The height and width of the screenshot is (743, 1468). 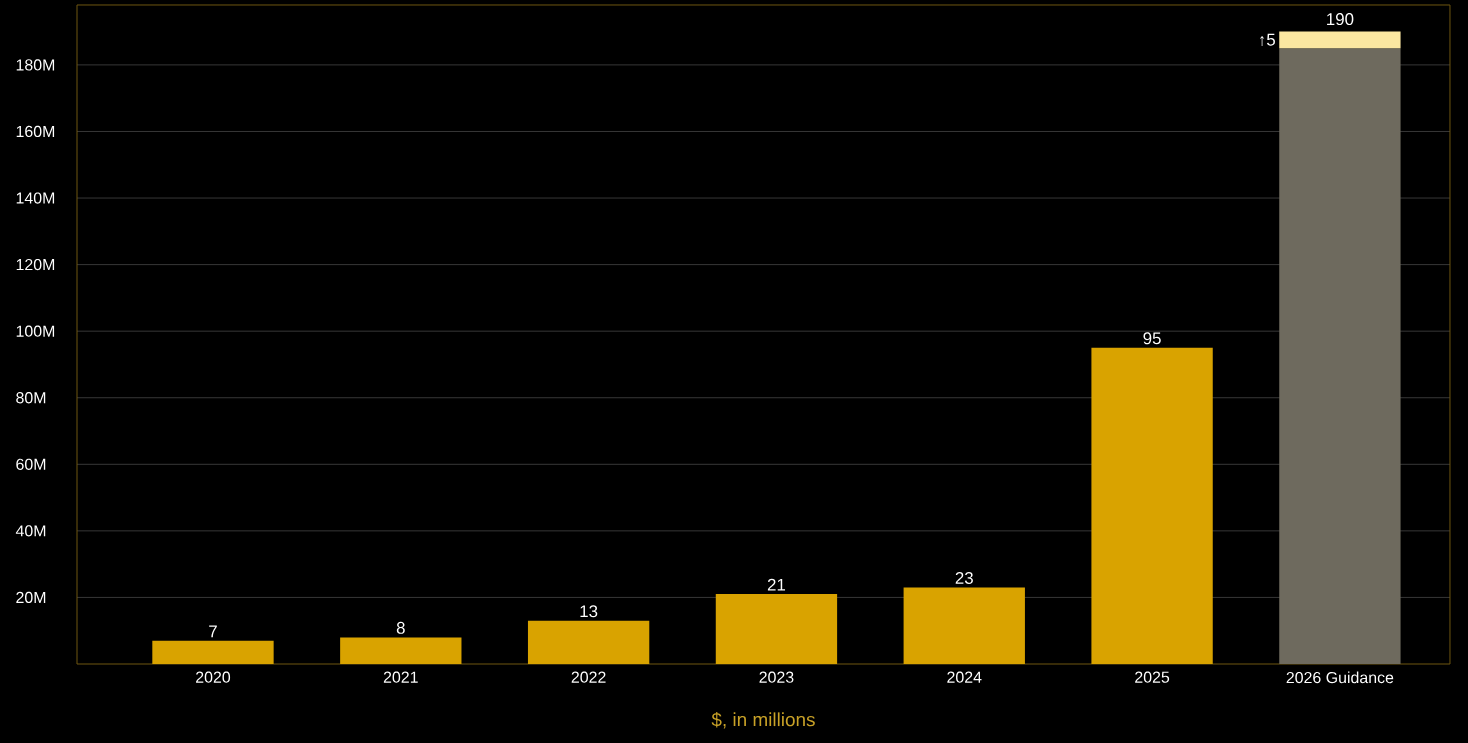 I want to click on y-tick-label: 100M, so click(x=35, y=331).